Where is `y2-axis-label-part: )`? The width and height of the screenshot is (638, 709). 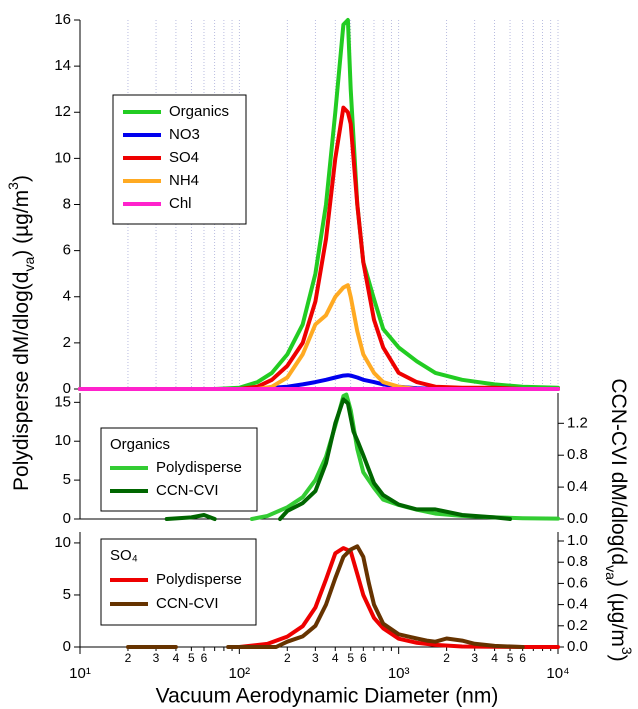 y2-axis-label-part: ) is located at coordinates (618, 658).